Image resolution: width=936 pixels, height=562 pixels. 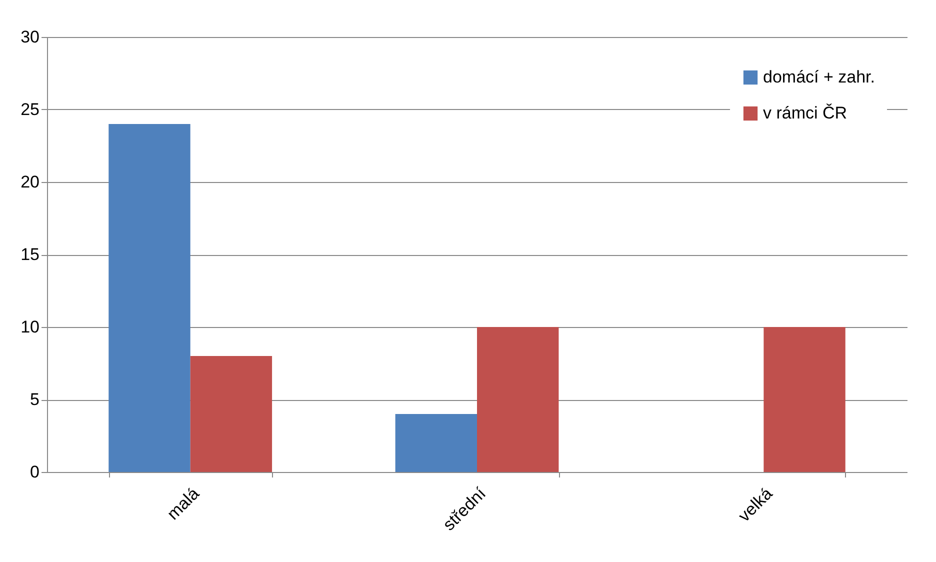 I want to click on legend-label: domácí + zahr., so click(x=819, y=77).